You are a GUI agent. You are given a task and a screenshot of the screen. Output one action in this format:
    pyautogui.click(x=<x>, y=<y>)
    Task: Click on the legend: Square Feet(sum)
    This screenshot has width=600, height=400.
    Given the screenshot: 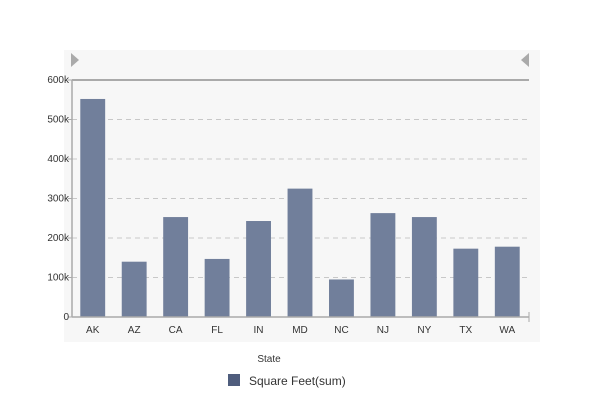 What is the action you would take?
    pyautogui.click(x=287, y=381)
    